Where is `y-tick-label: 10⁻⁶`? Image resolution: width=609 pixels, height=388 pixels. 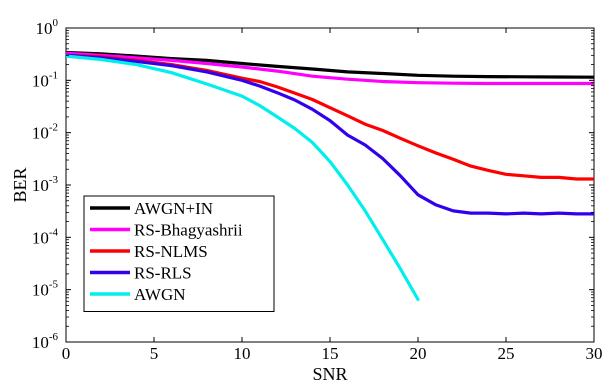 y-tick-label: 10⁻⁶ is located at coordinates (45, 341).